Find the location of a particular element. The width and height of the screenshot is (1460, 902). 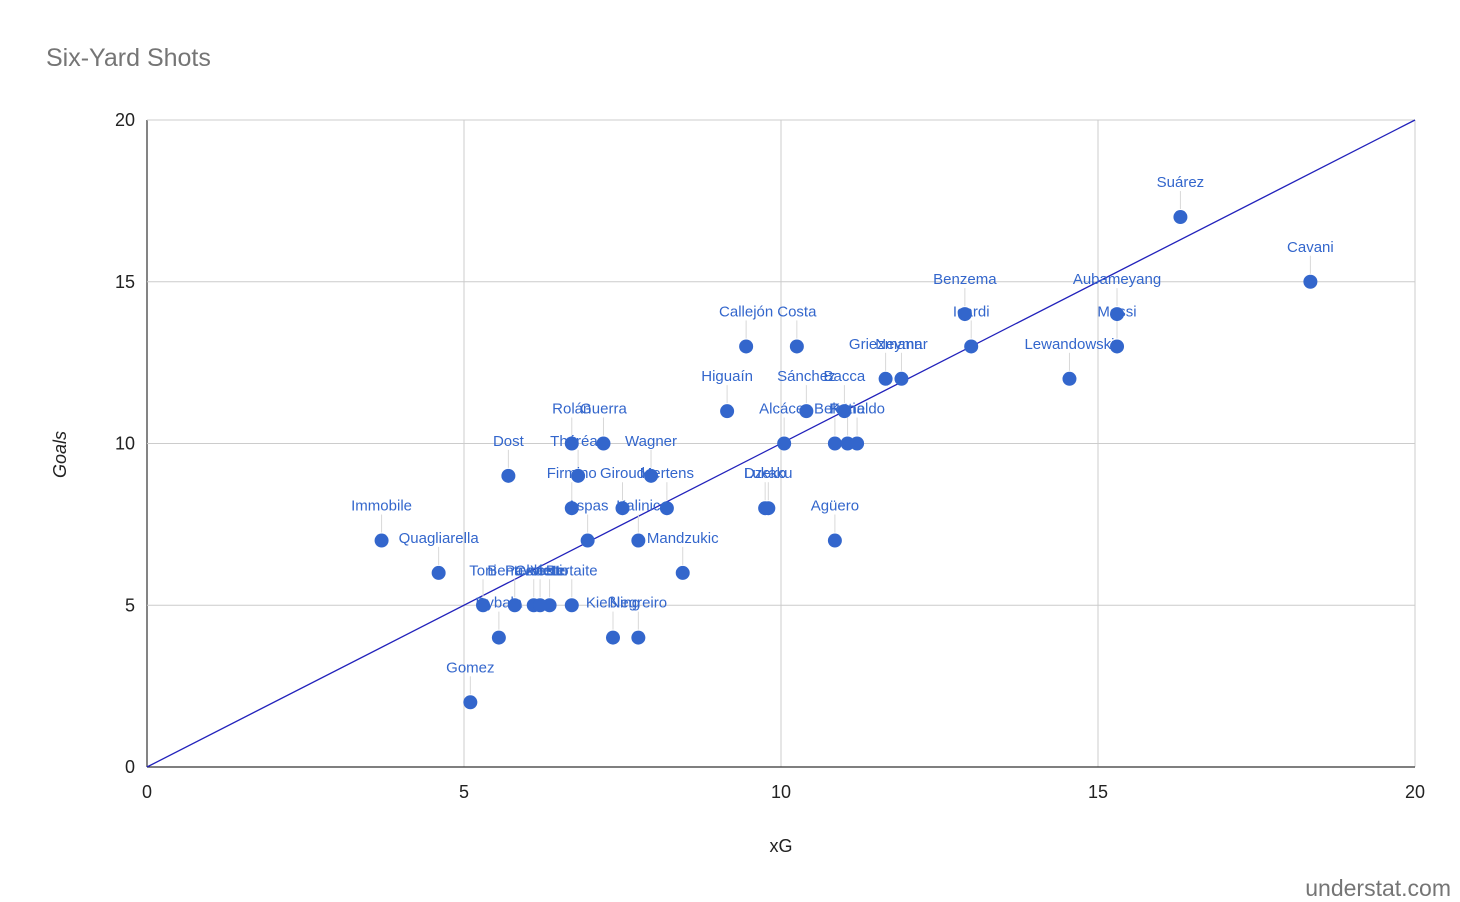

y-tick-label: 10 is located at coordinates (125, 444).